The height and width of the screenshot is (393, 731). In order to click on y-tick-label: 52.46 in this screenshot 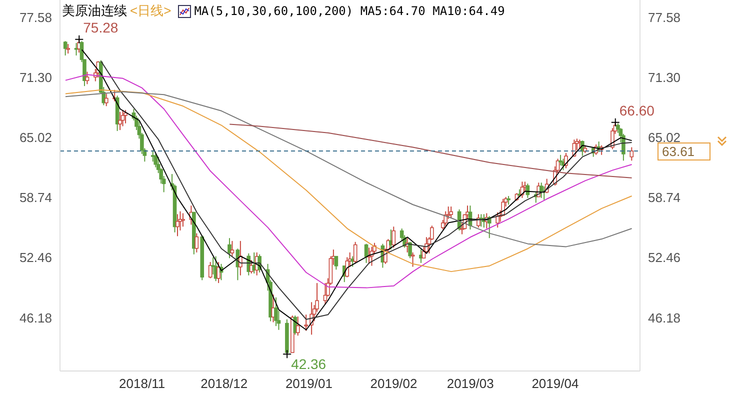, I will do `click(35, 258)`.